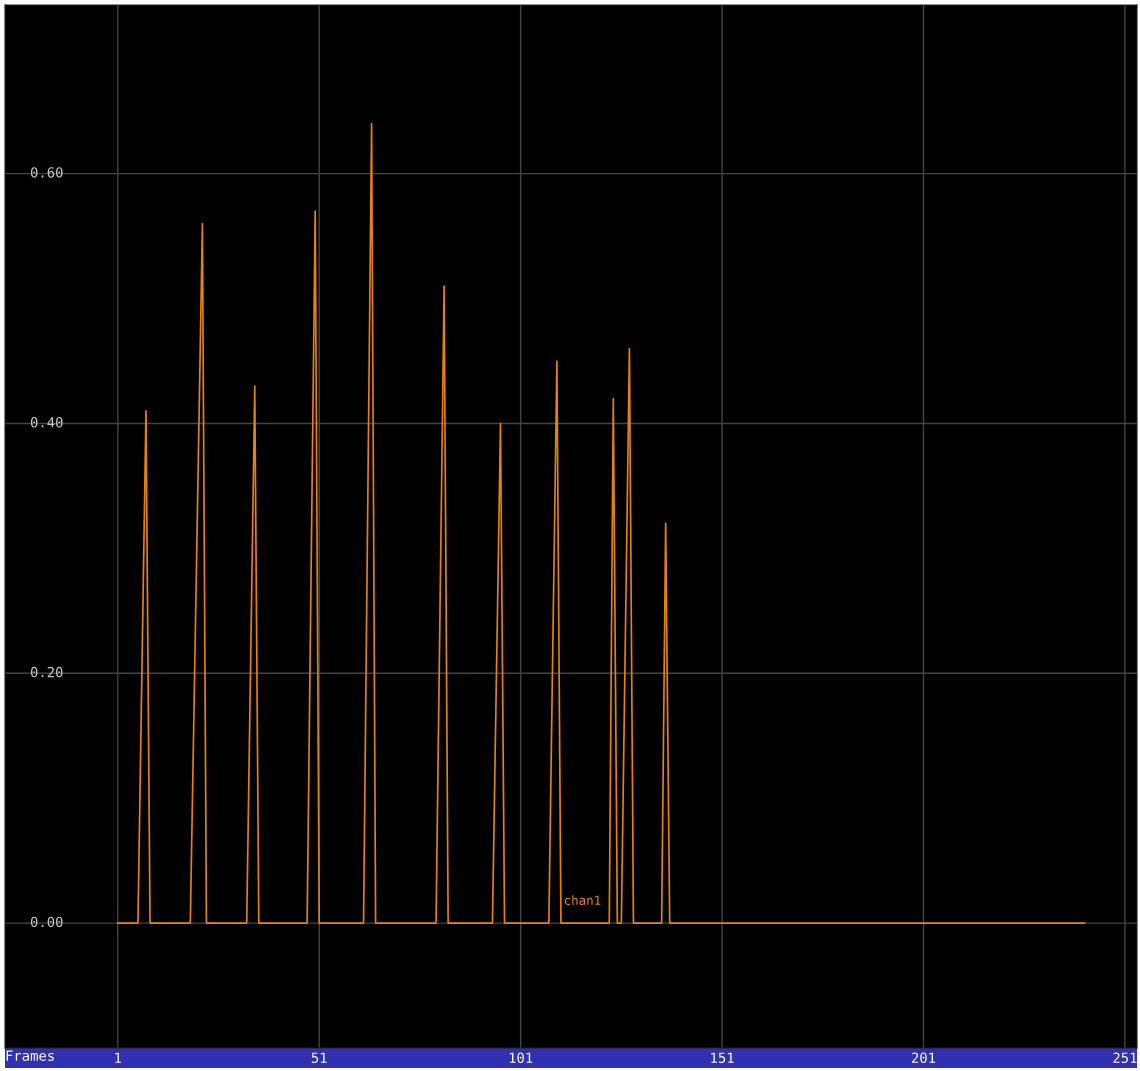  Describe the element at coordinates (1125, 1057) in the screenshot. I see `x-tick-label: 251` at that location.